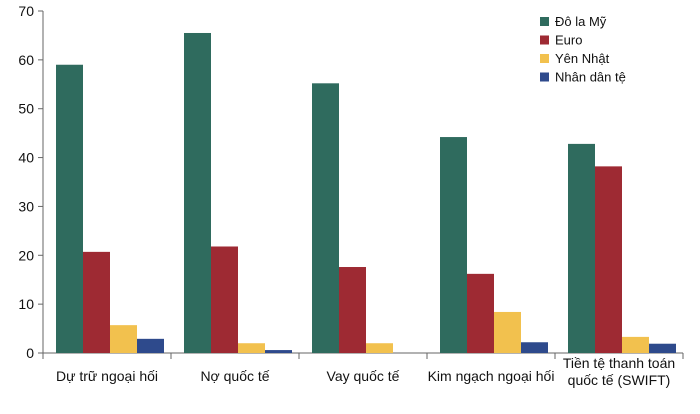  Describe the element at coordinates (619, 363) in the screenshot. I see `category-label: Tiền tệ thanh toán` at that location.